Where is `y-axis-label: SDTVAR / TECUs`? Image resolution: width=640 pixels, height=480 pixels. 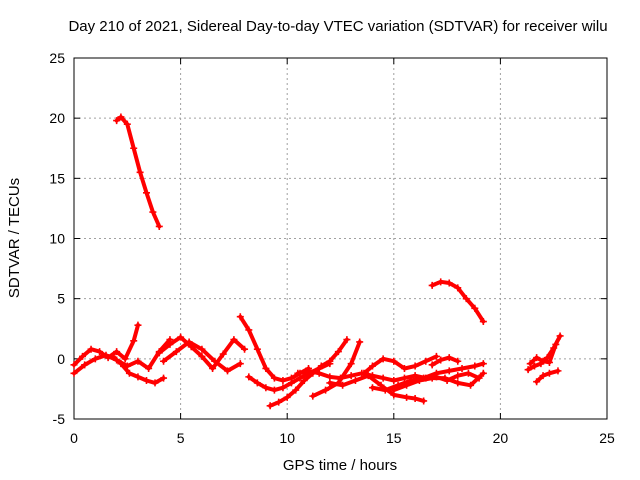
y-axis-label: SDTVAR / TECUs is located at coordinates (14, 238).